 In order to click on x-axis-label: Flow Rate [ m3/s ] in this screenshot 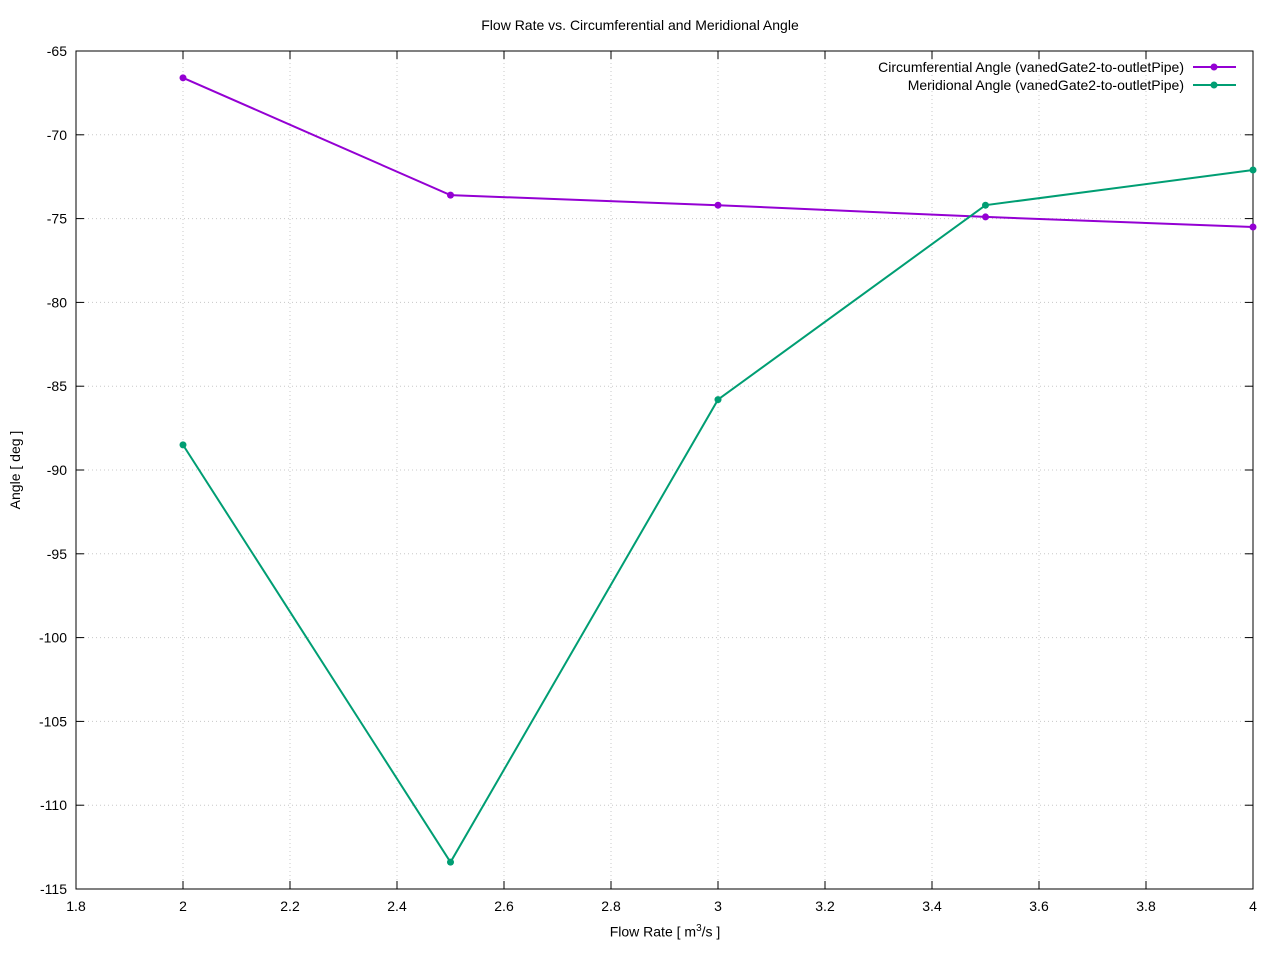, I will do `click(665, 931)`.